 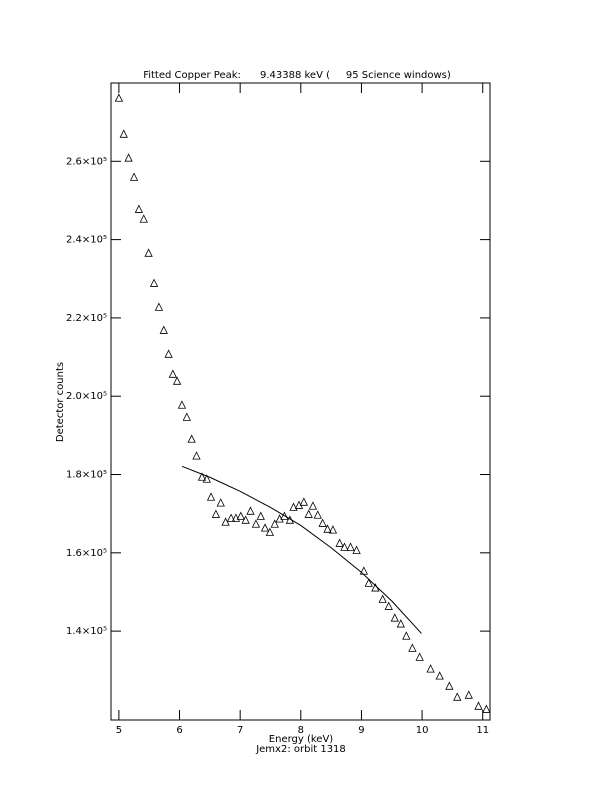 What do you see at coordinates (482, 730) in the screenshot?
I see `x-tick-label: 11` at bounding box center [482, 730].